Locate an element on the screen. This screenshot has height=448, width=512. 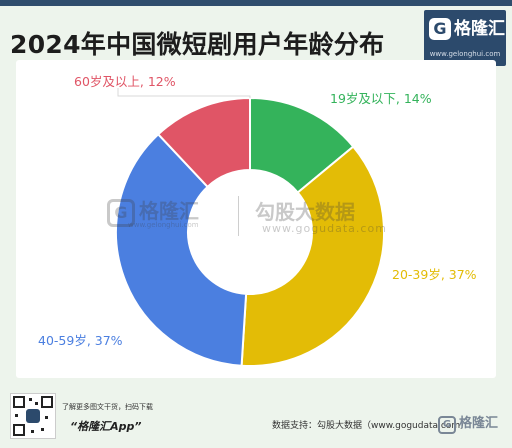
slice-label-20-39: 20-39岁, 37% is located at coordinates (434, 274).